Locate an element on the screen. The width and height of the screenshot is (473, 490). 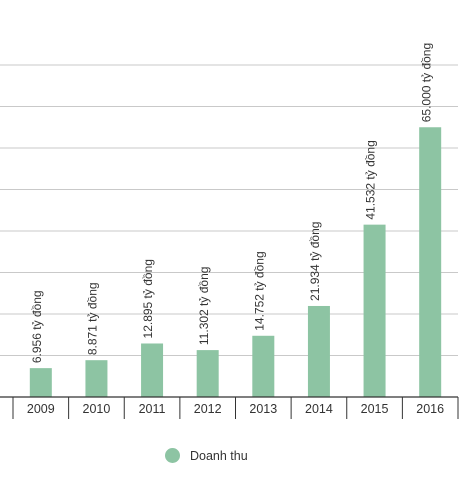
bar-value-label-2014: 21.934 tỷ đồng is located at coordinates (315, 261).